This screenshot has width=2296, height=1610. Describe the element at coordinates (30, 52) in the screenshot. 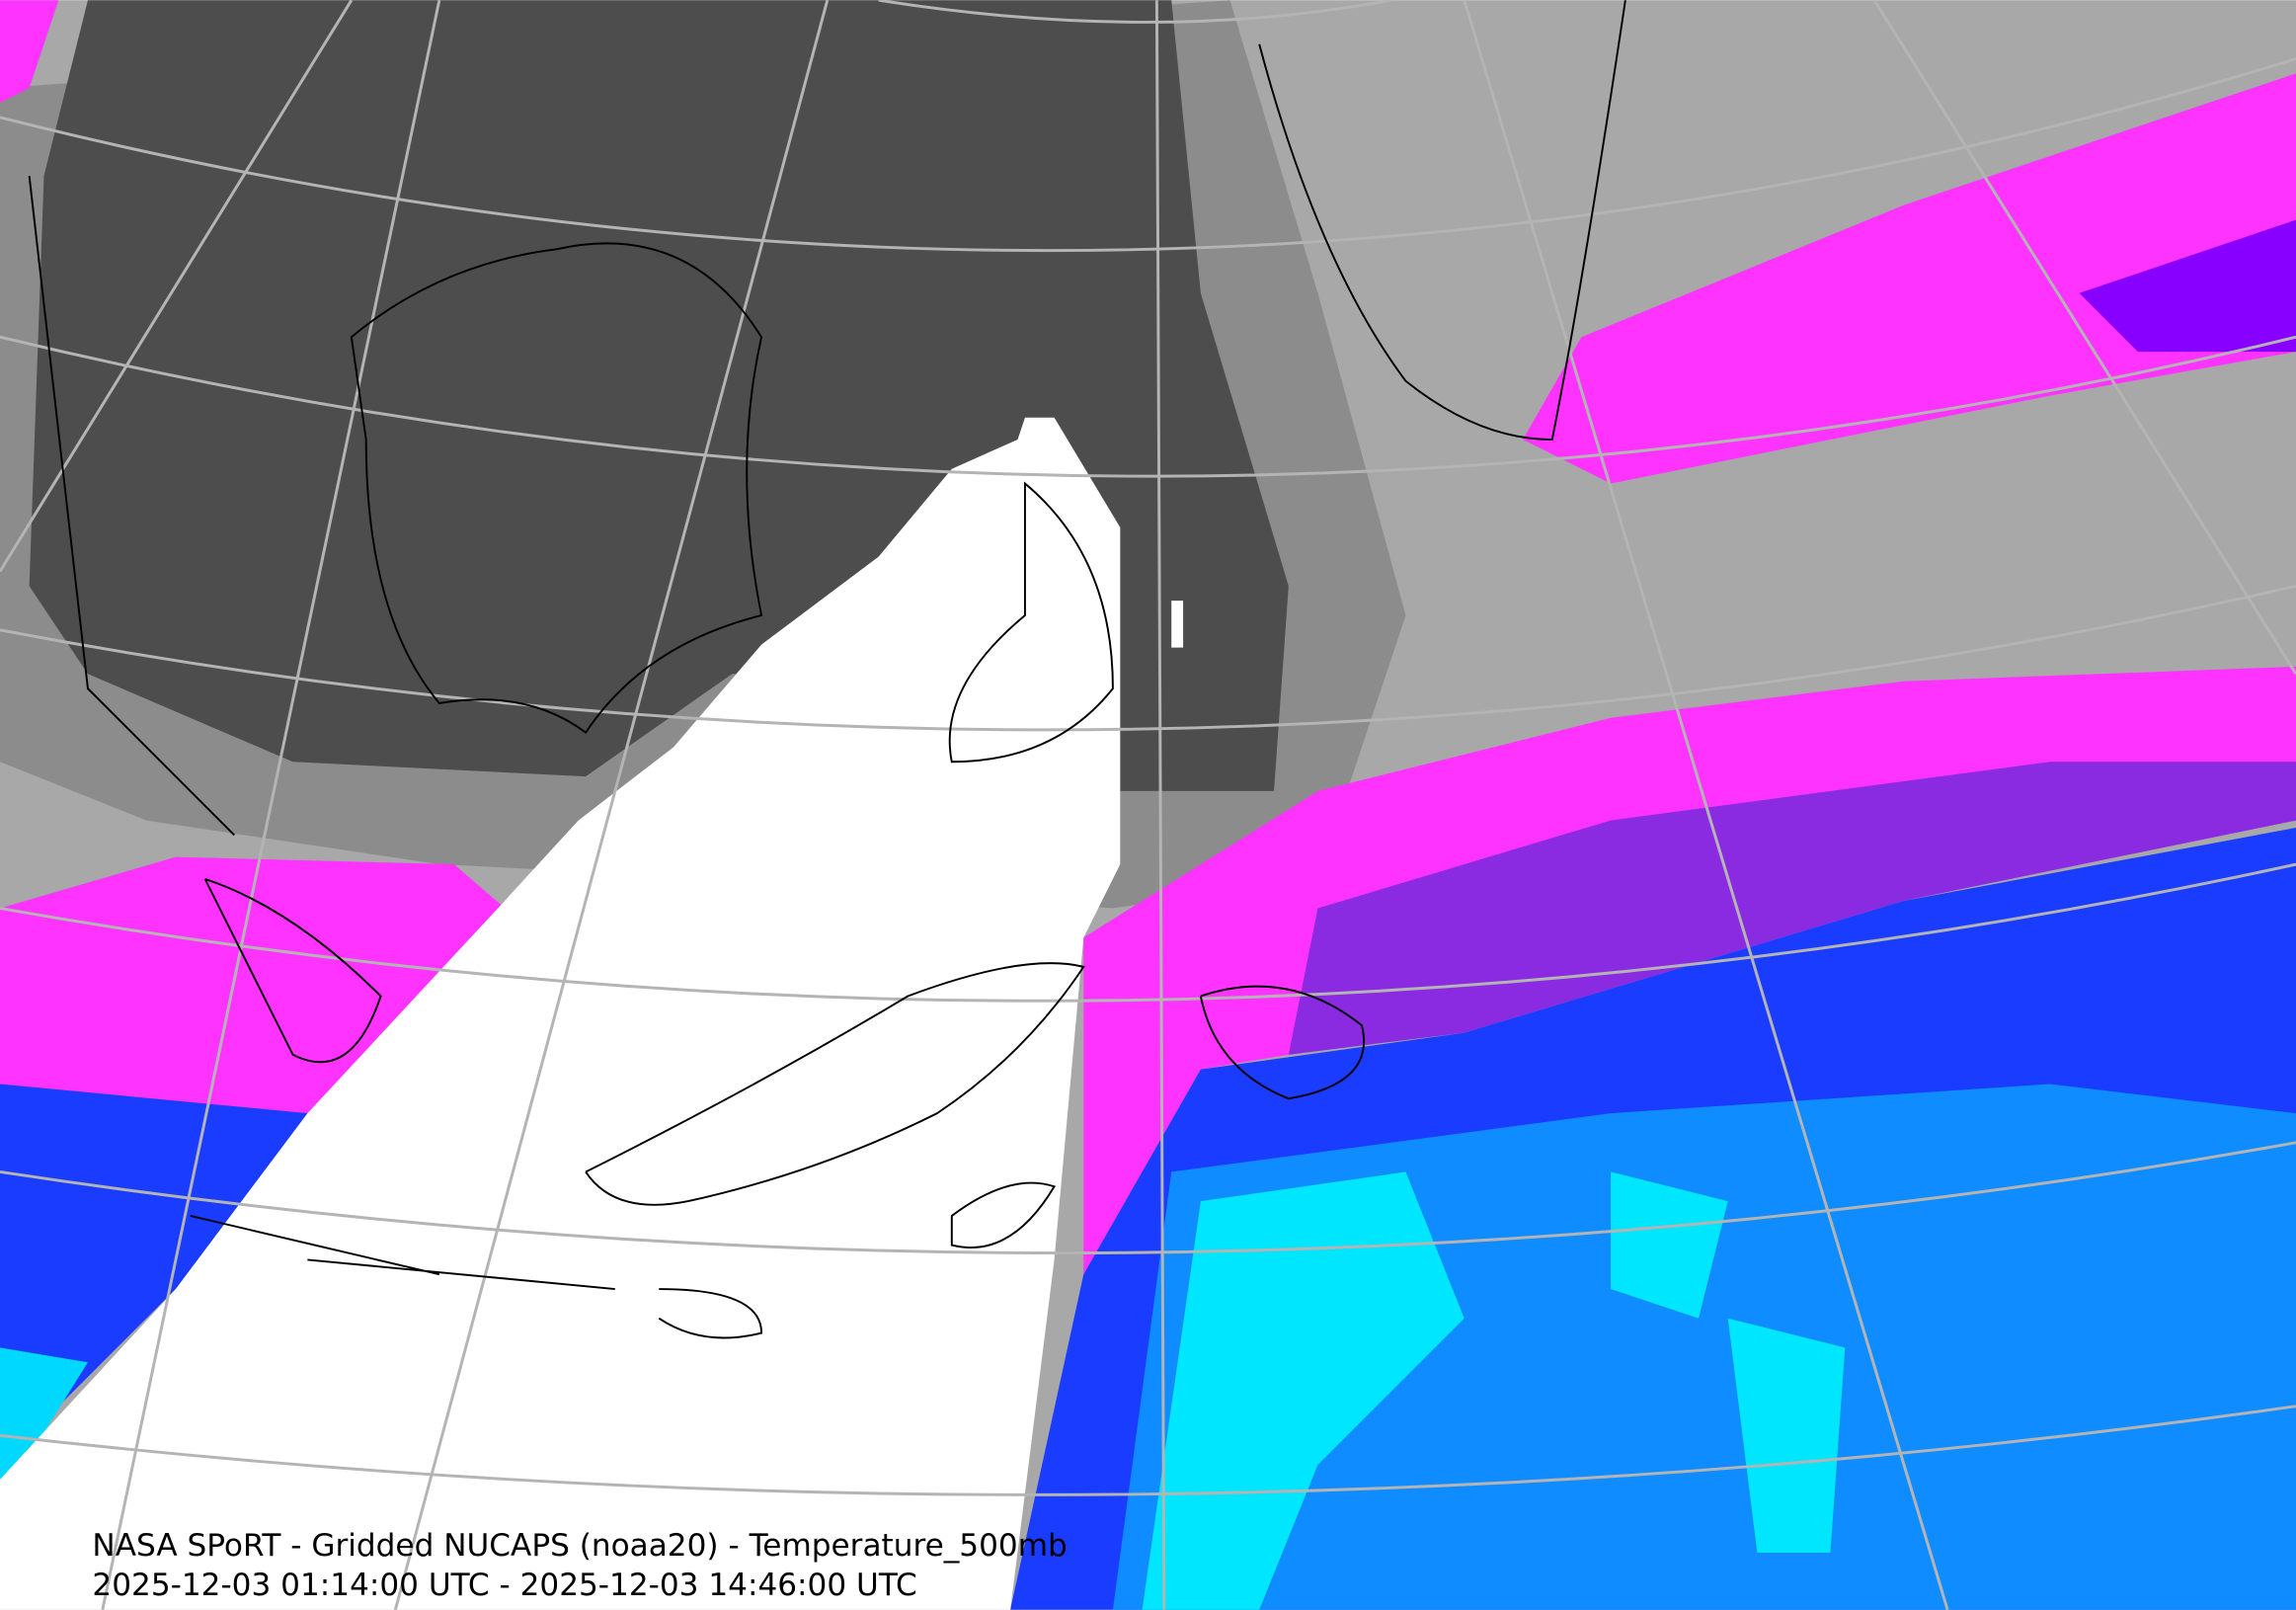

I see `magenta-corner` at that location.